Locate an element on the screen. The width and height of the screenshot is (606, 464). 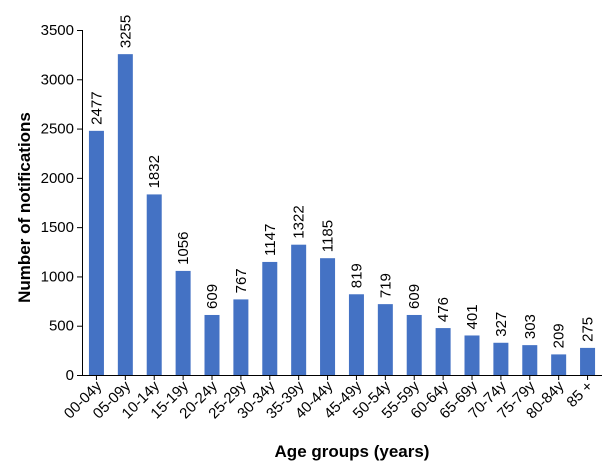
data-label: 3255 is located at coordinates (125, 31).